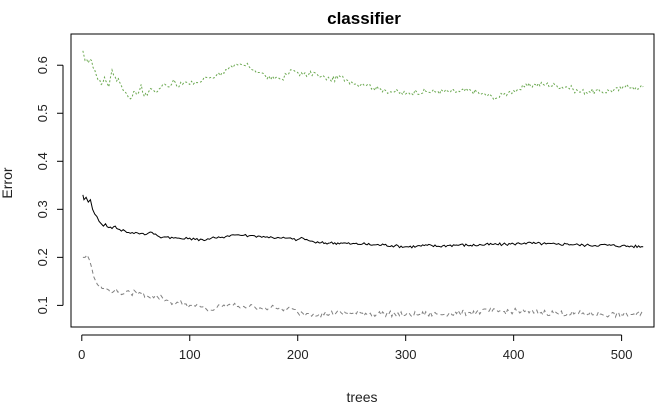  What do you see at coordinates (190, 354) in the screenshot?
I see `x-tick-label: 100` at bounding box center [190, 354].